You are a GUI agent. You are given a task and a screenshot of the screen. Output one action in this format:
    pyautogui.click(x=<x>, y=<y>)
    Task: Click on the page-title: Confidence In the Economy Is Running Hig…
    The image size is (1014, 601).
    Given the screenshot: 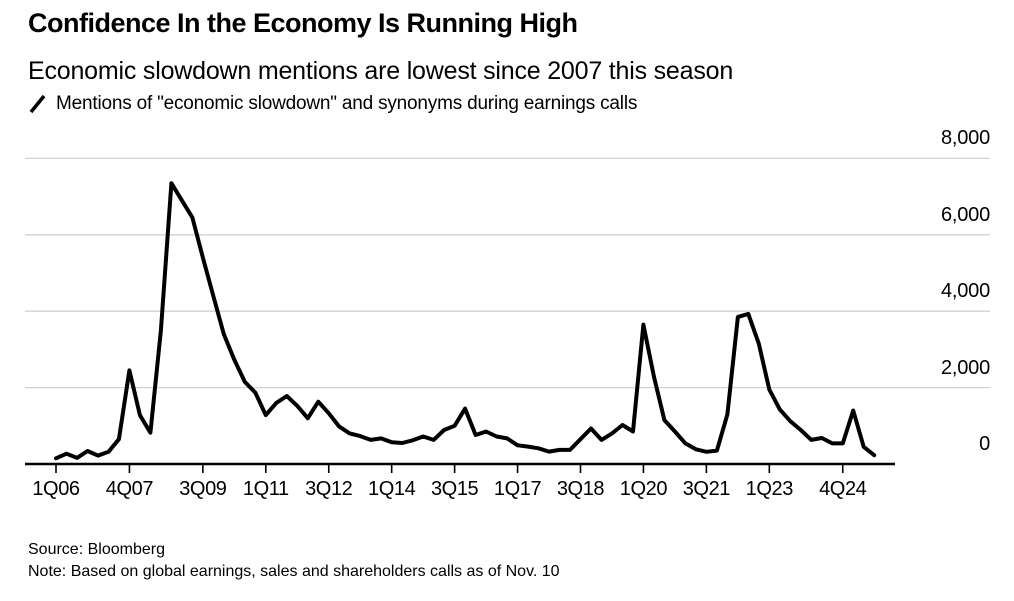 What is the action you would take?
    pyautogui.click(x=303, y=23)
    